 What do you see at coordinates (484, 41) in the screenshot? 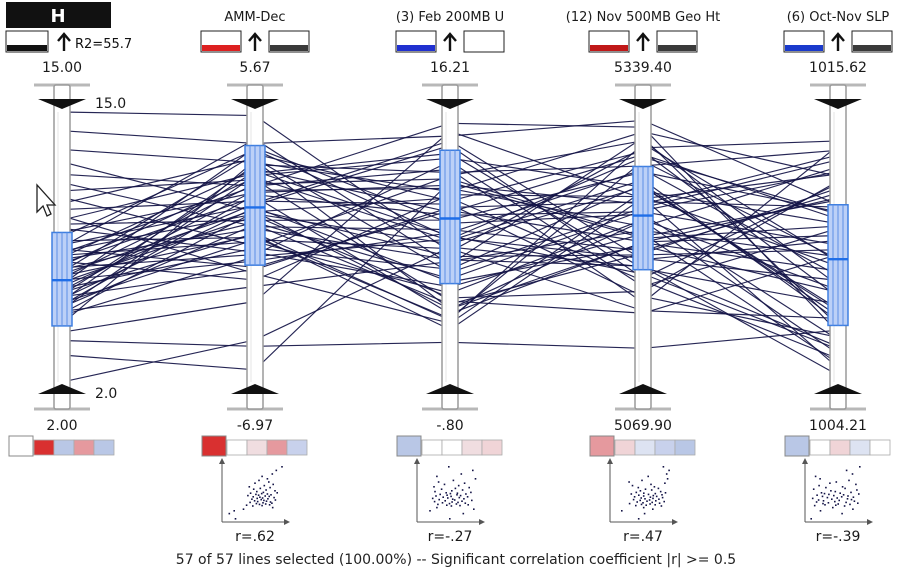
I see `value-selector-box` at bounding box center [484, 41].